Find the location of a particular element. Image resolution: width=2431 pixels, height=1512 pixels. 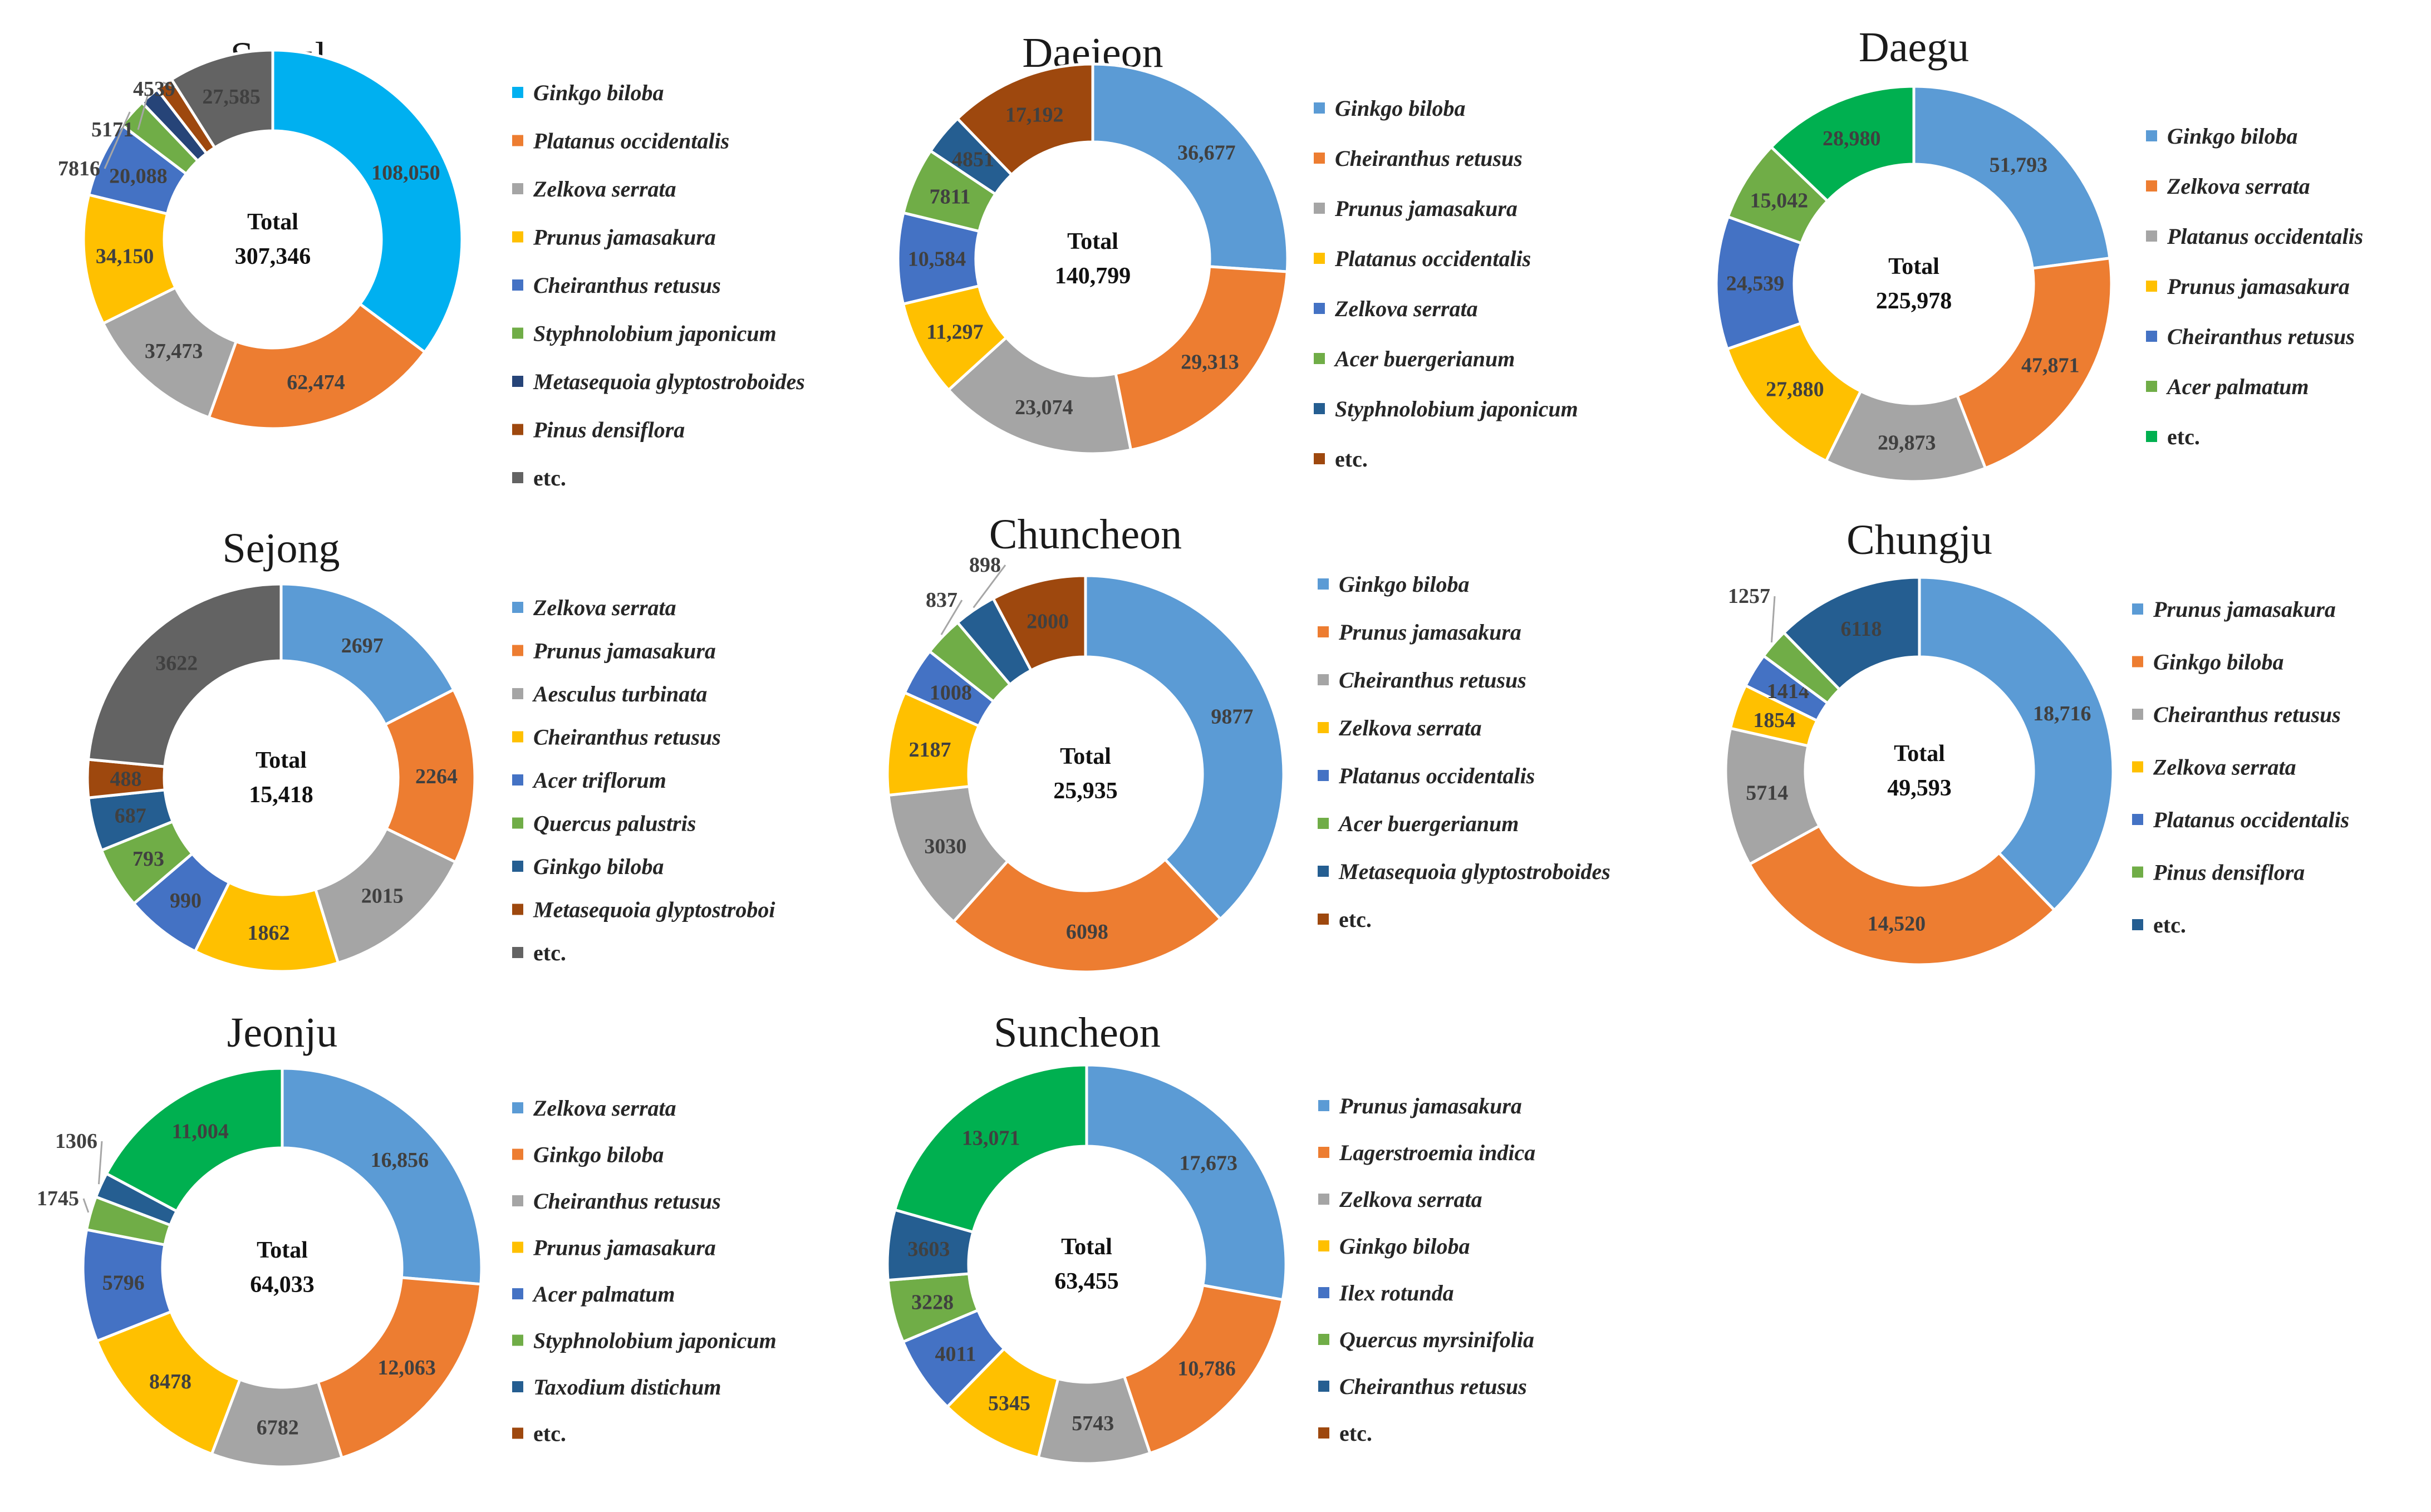

slice-value-label: 1862 is located at coordinates (269, 933).